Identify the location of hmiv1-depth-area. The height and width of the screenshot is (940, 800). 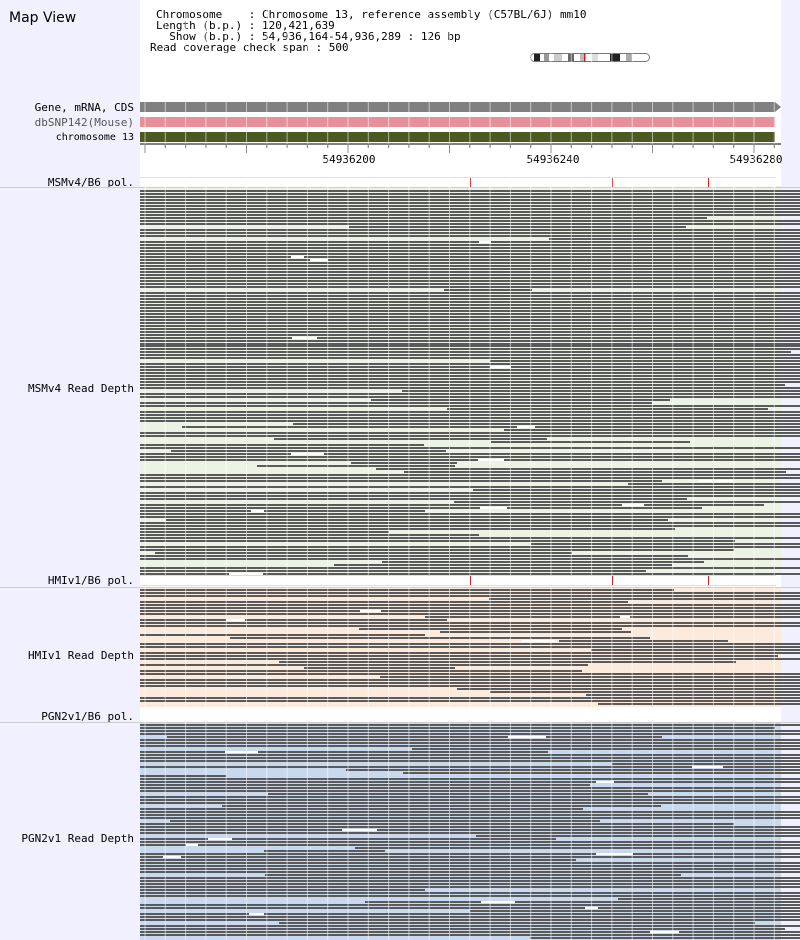
(460, 647).